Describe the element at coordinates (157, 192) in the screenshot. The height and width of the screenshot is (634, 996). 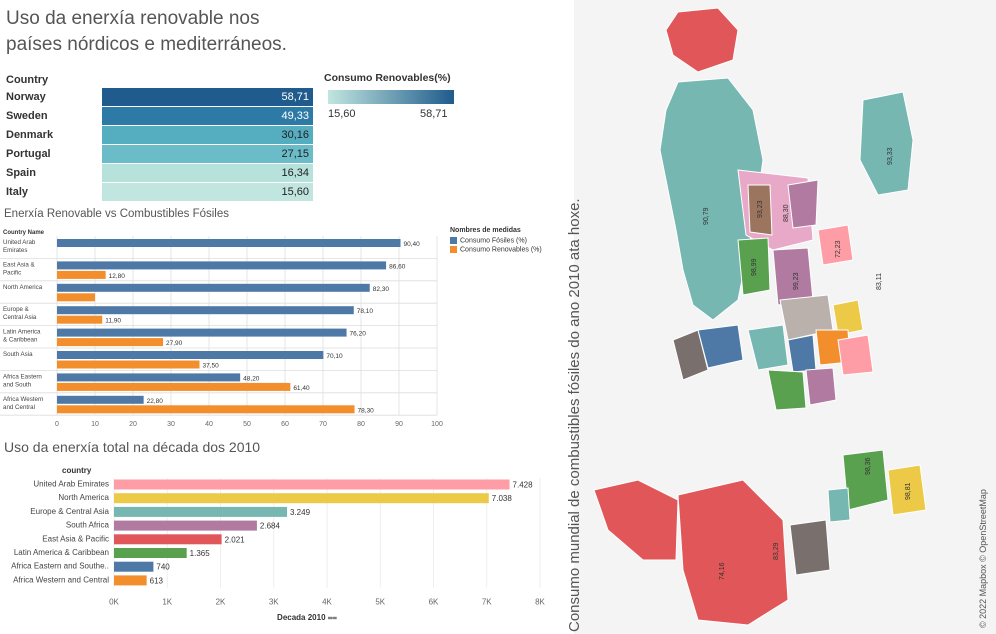
I see `country-row: Italy 15,60` at that location.